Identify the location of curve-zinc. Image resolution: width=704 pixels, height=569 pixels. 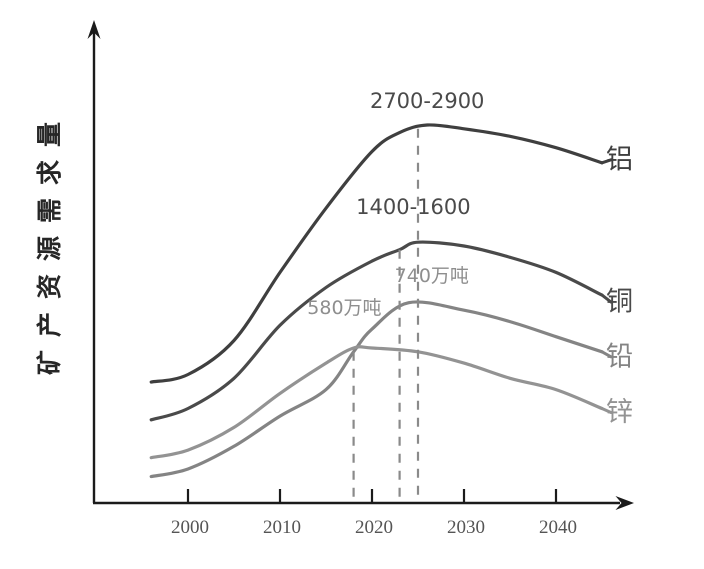
(376, 402).